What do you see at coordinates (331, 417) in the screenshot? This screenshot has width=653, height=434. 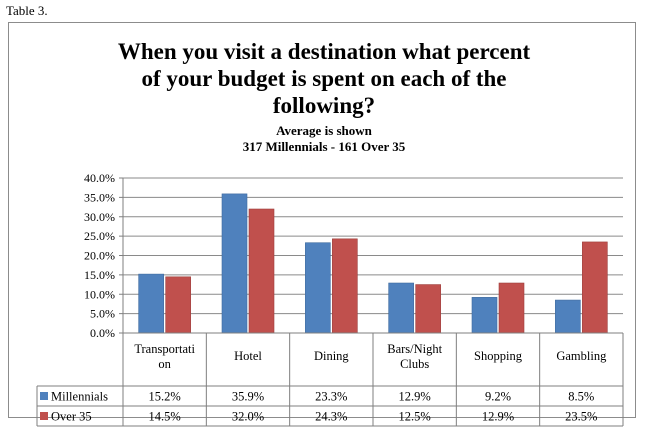 I see `data-table-value: 24.3%` at bounding box center [331, 417].